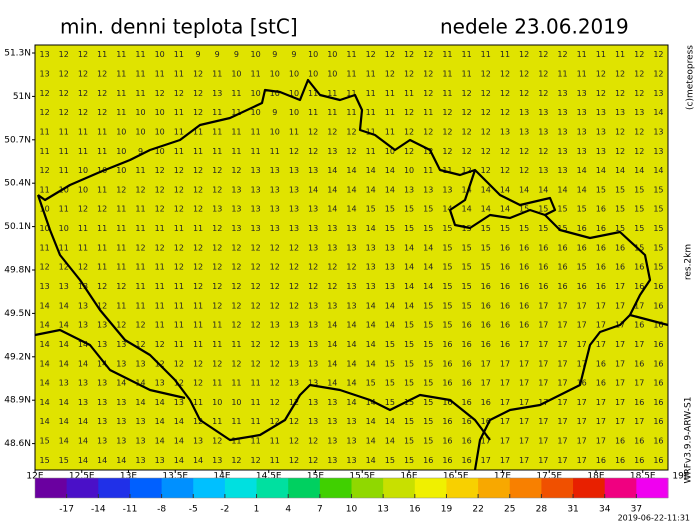 The image size is (700, 529). What do you see at coordinates (636, 510) in the screenshot?
I see `colorbar-label: 37` at bounding box center [636, 510].